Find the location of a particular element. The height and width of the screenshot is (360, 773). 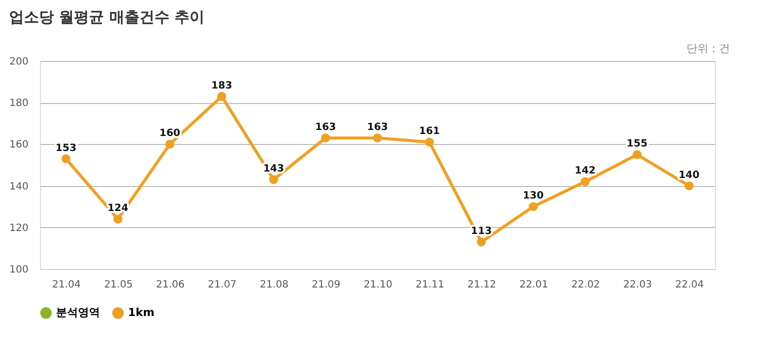

data-label: 153 is located at coordinates (66, 148).